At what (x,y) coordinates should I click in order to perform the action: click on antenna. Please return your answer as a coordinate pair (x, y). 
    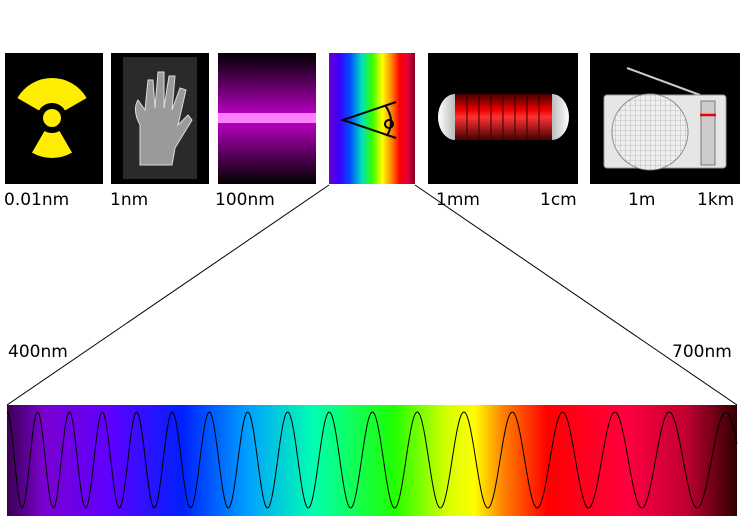
    Looking at the image, I should click on (663, 81).